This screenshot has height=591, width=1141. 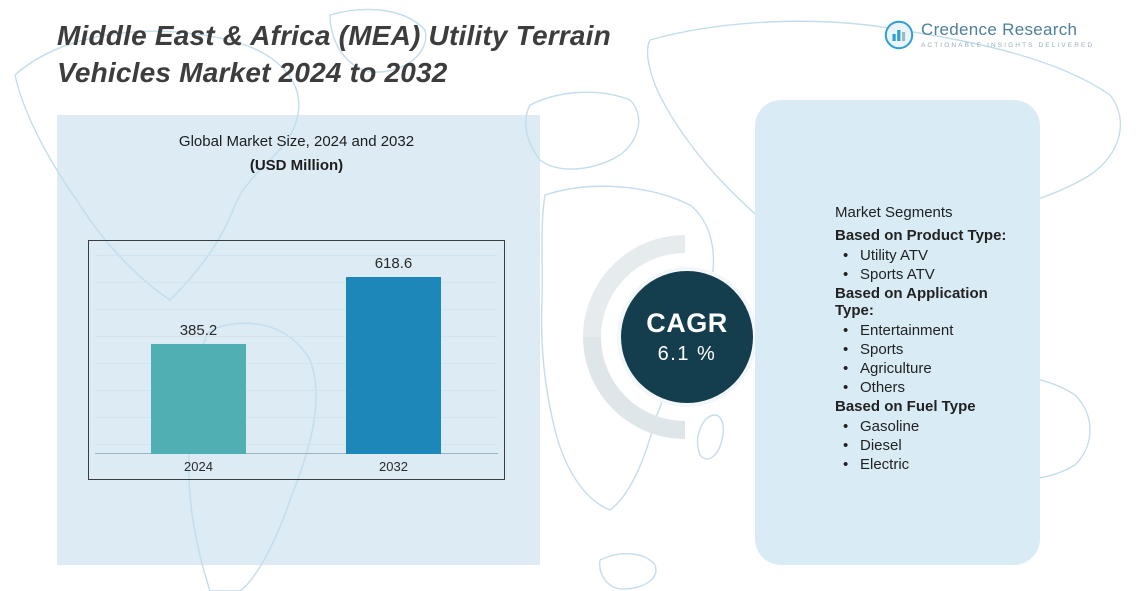 I want to click on bar-2024, so click(x=198, y=399).